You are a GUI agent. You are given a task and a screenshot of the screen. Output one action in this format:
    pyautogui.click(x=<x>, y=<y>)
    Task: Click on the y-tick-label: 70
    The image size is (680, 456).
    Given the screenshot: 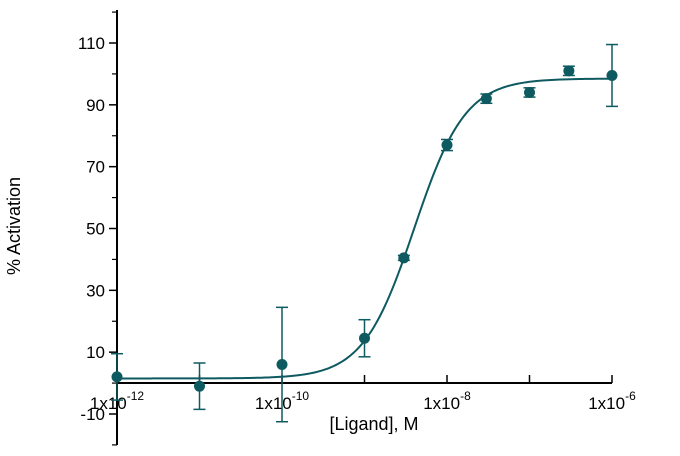 What is the action you would take?
    pyautogui.click(x=95, y=167)
    